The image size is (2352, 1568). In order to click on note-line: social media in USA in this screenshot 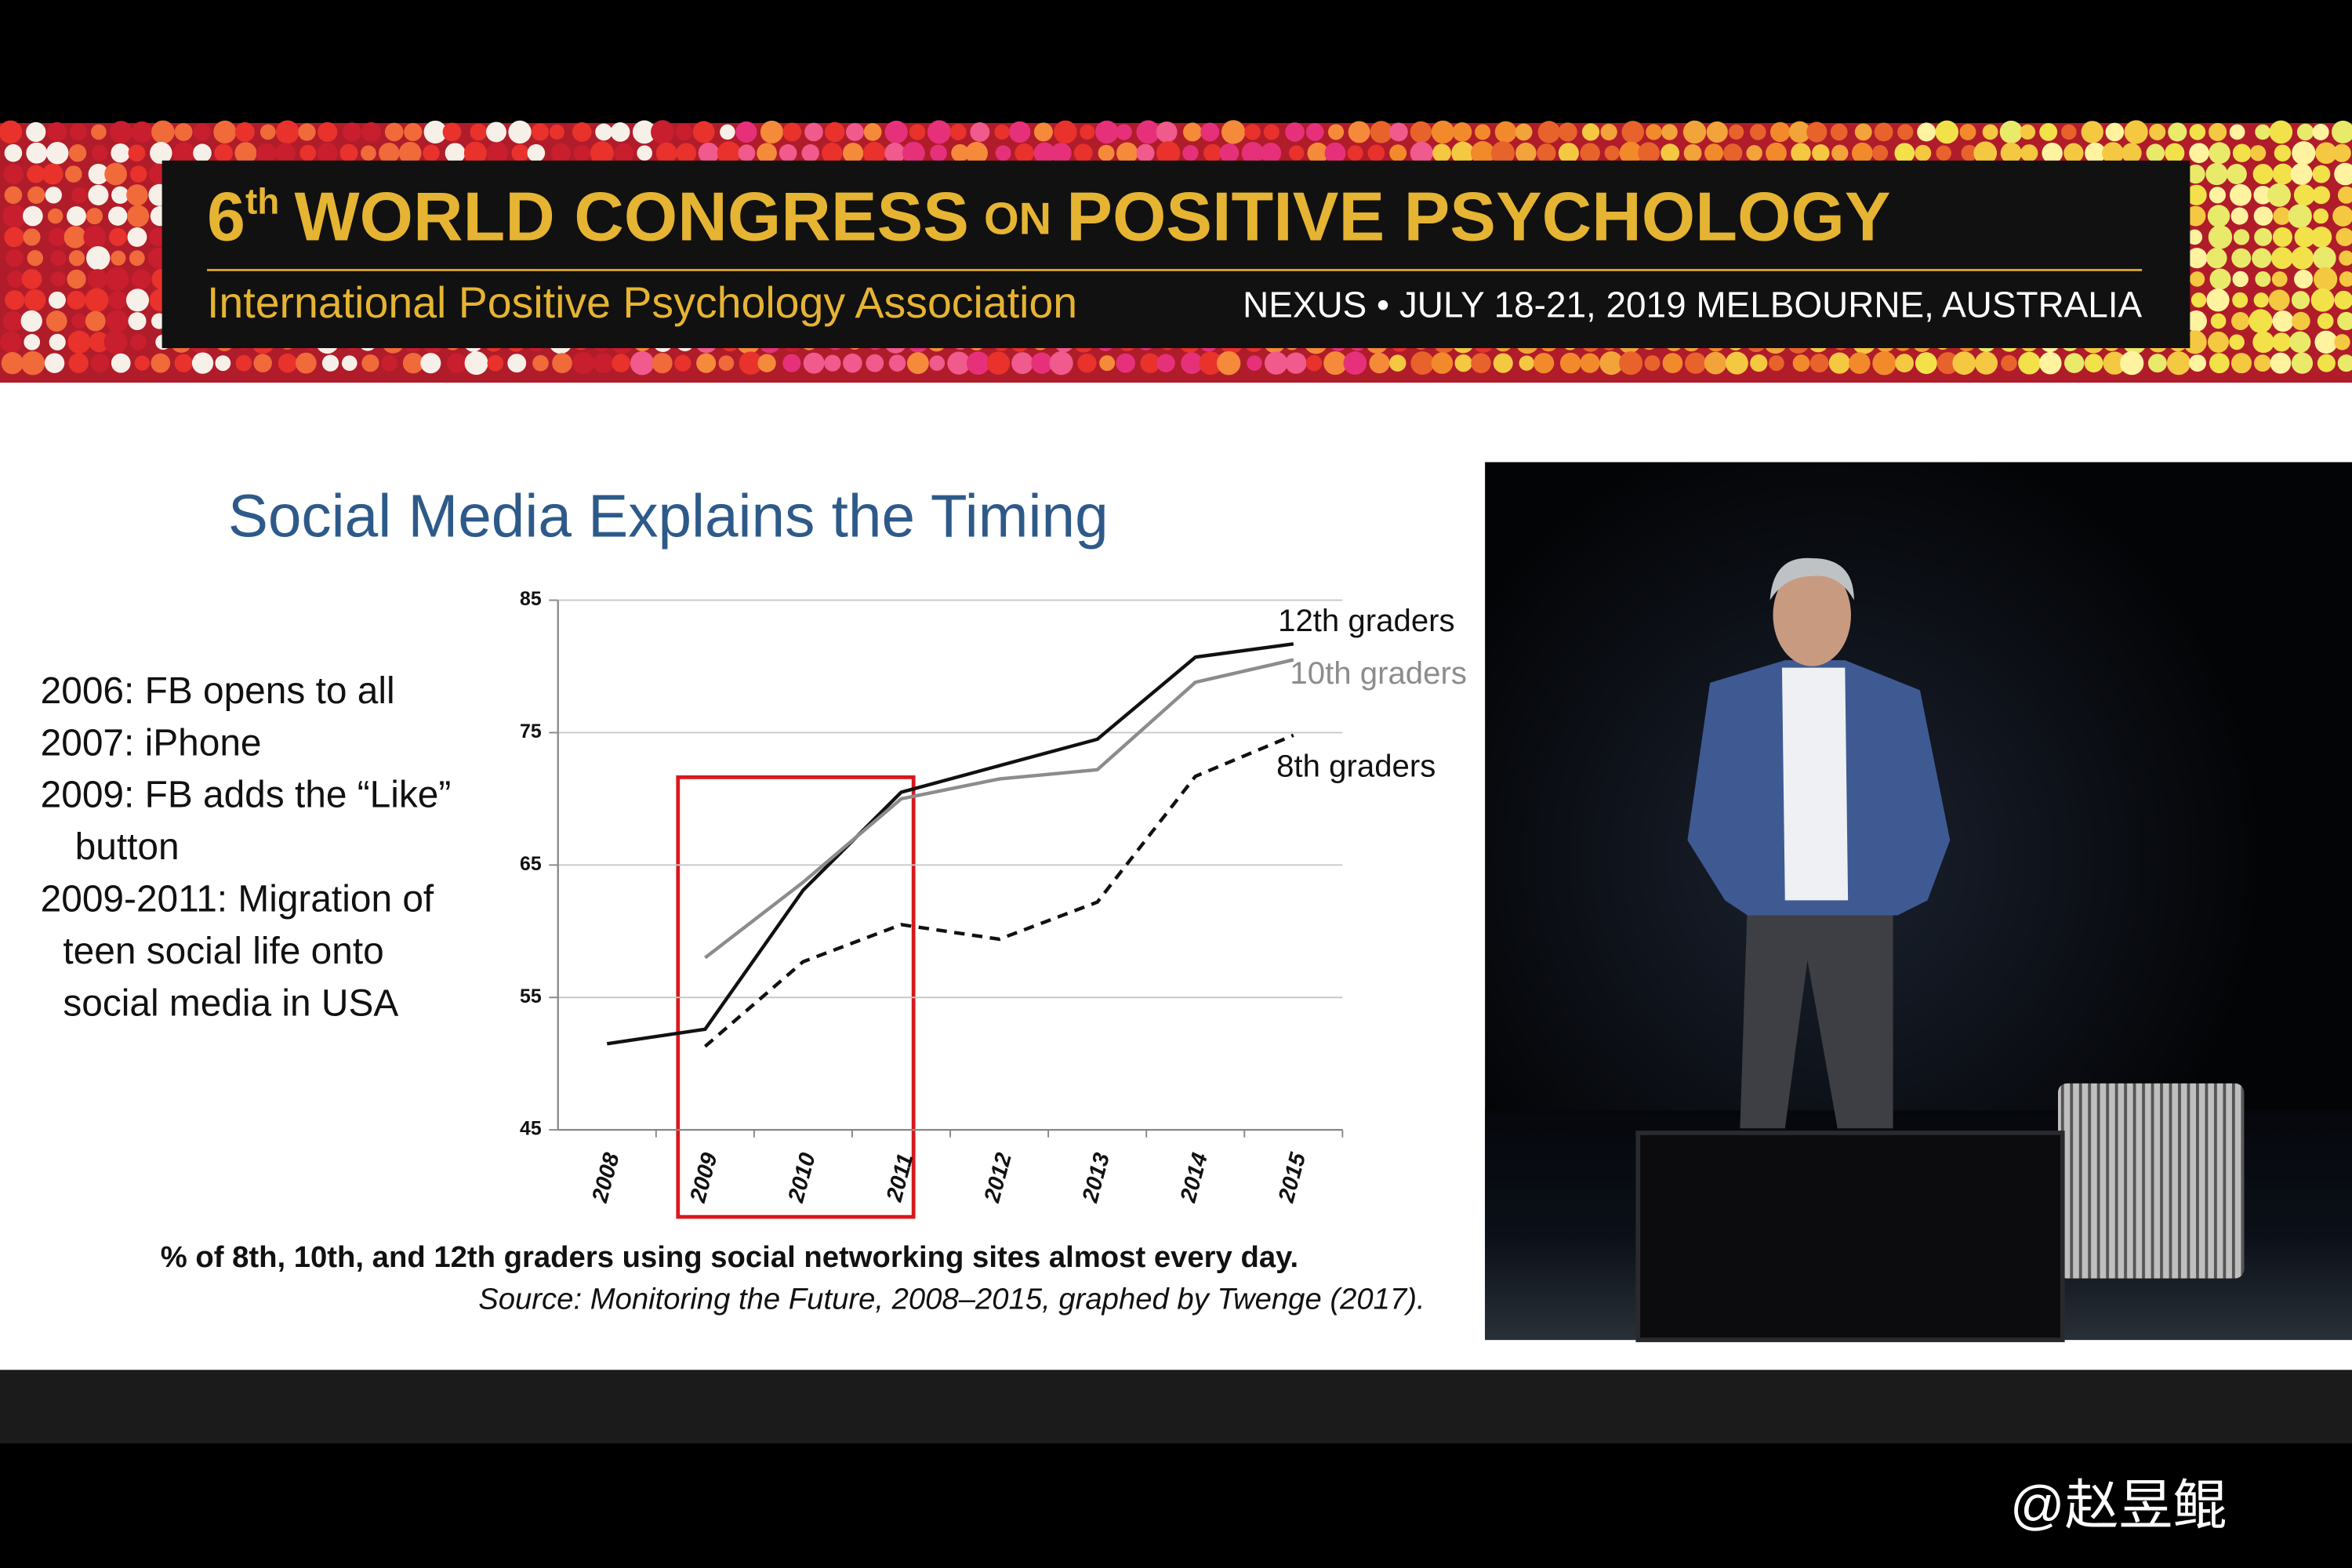, I will do `click(230, 1003)`.